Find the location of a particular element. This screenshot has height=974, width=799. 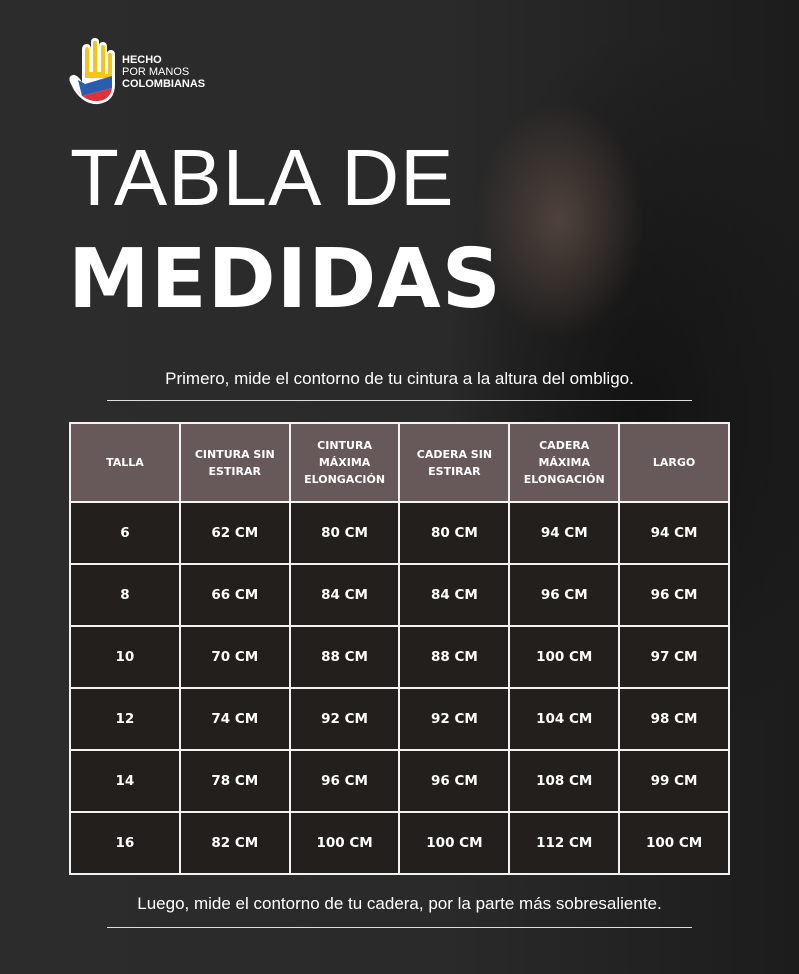

title-line2: MEDIDAS is located at coordinates (285, 279).